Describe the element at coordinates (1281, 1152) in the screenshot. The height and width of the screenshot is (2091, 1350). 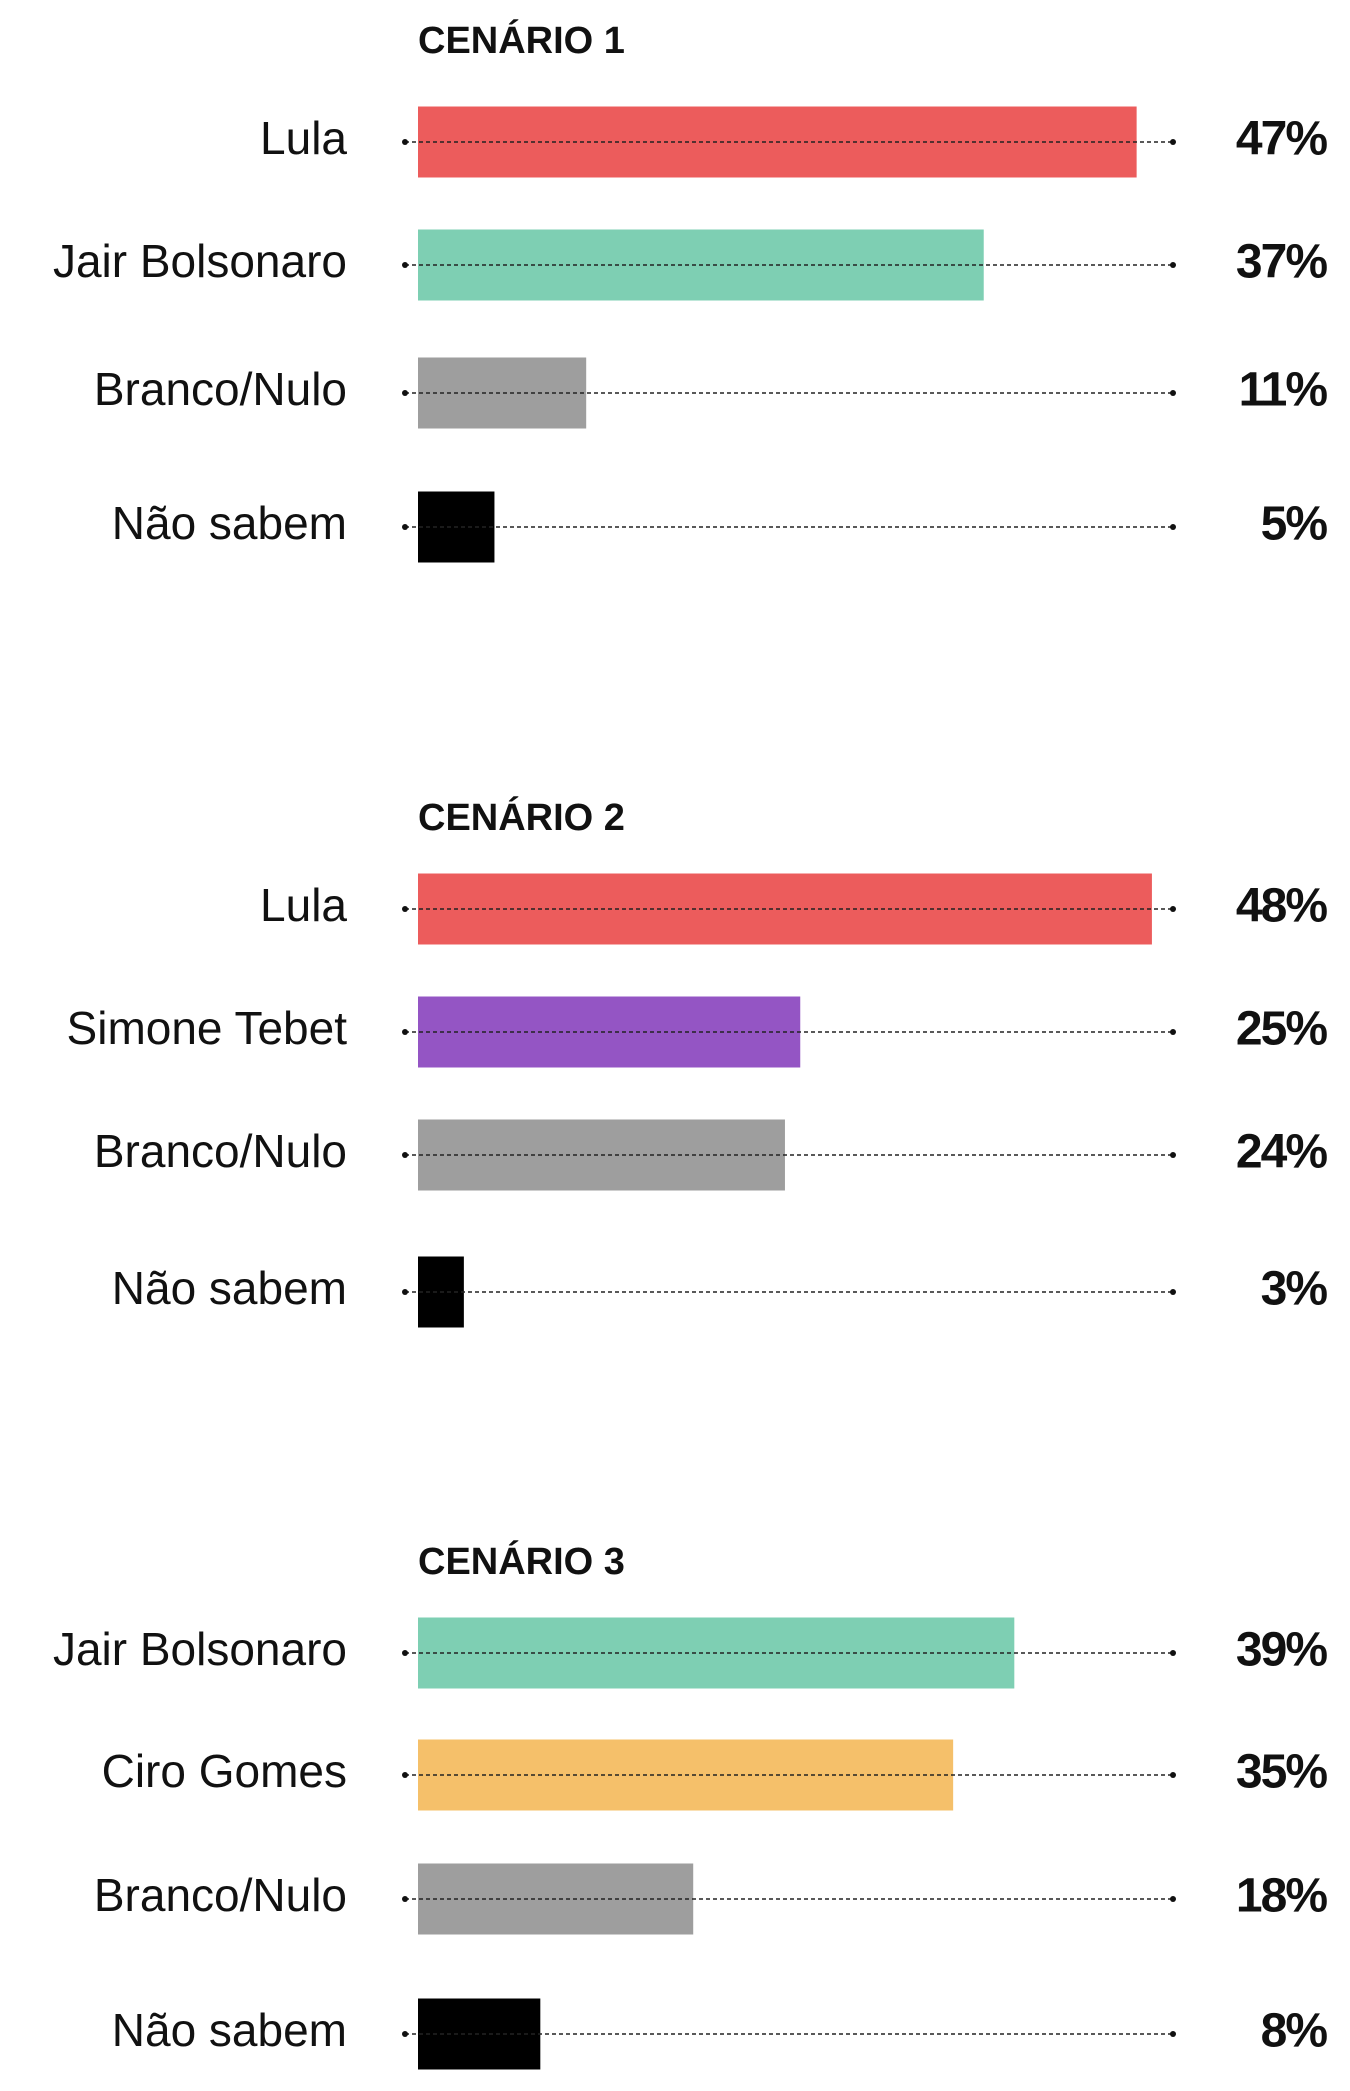
I see `value-label: 24%` at that location.